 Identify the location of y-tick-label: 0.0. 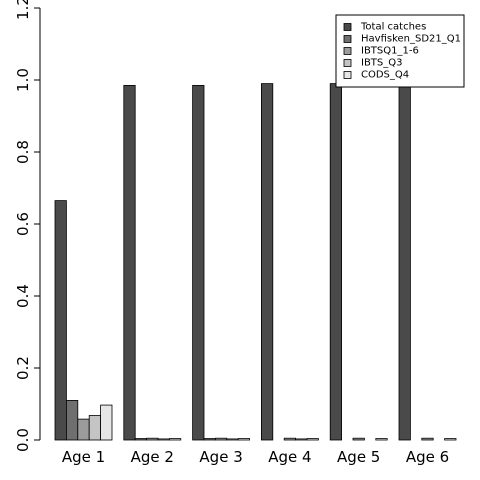
(23, 440).